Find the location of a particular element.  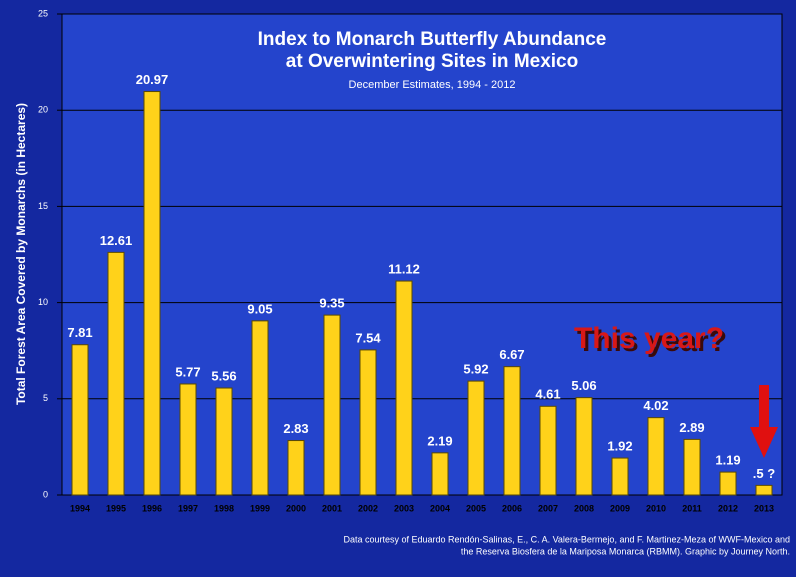

y-tick-label: 10 is located at coordinates (43, 302).